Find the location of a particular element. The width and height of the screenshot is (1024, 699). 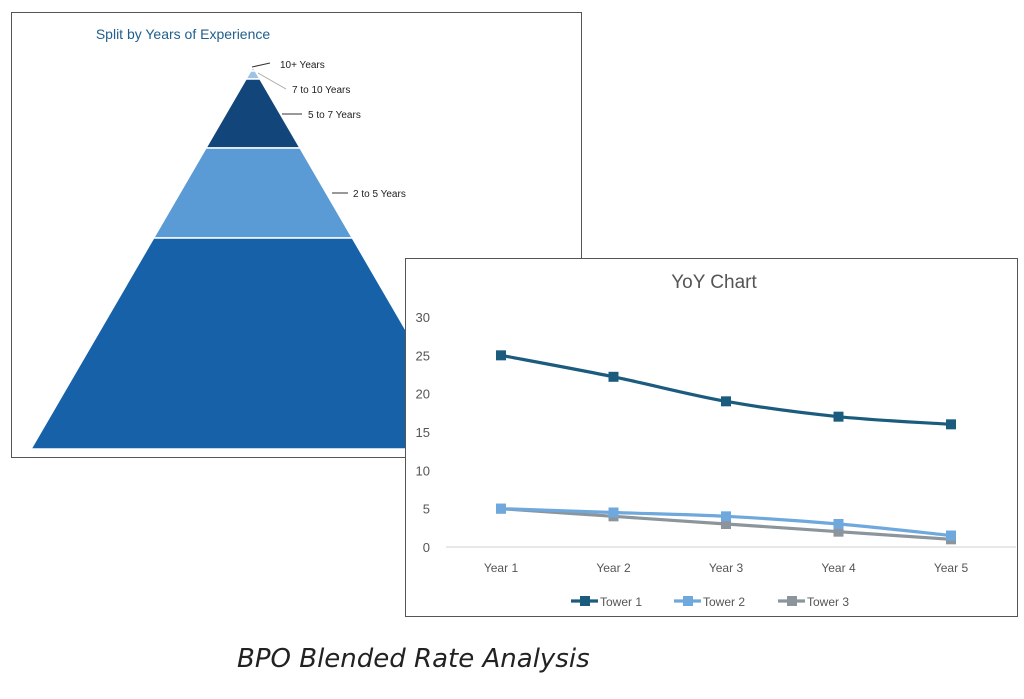

pyramid-segment-label: 2 to 5 Years is located at coordinates (379, 194).